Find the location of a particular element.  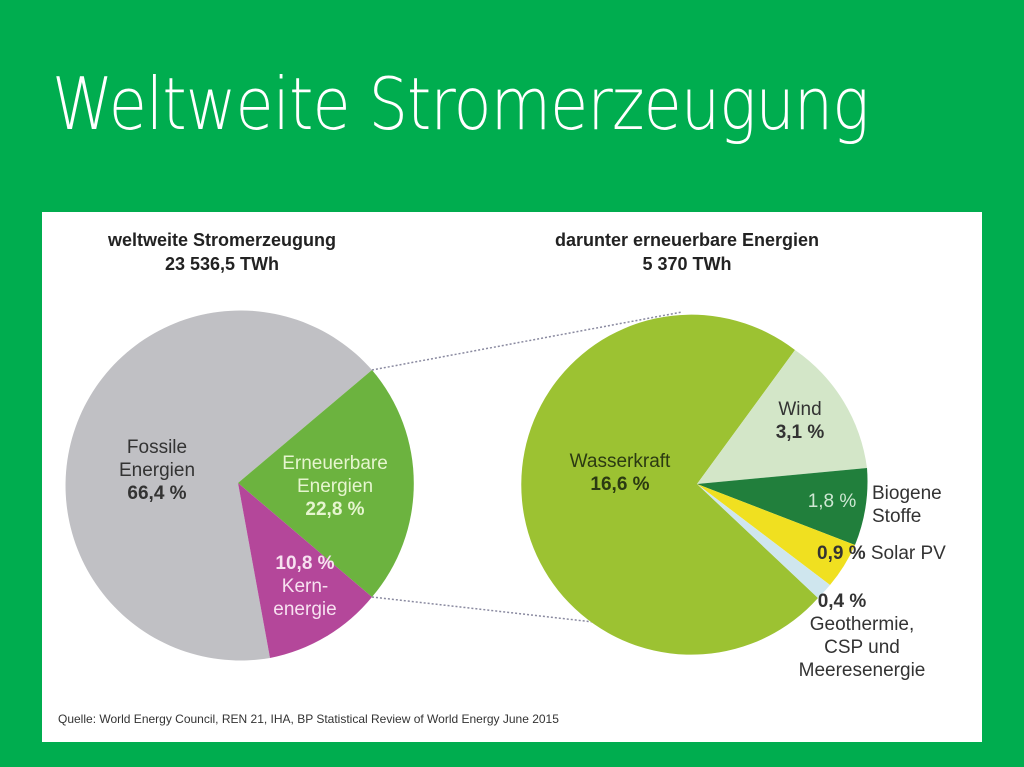

slice-geothermie is located at coordinates (763, 541).